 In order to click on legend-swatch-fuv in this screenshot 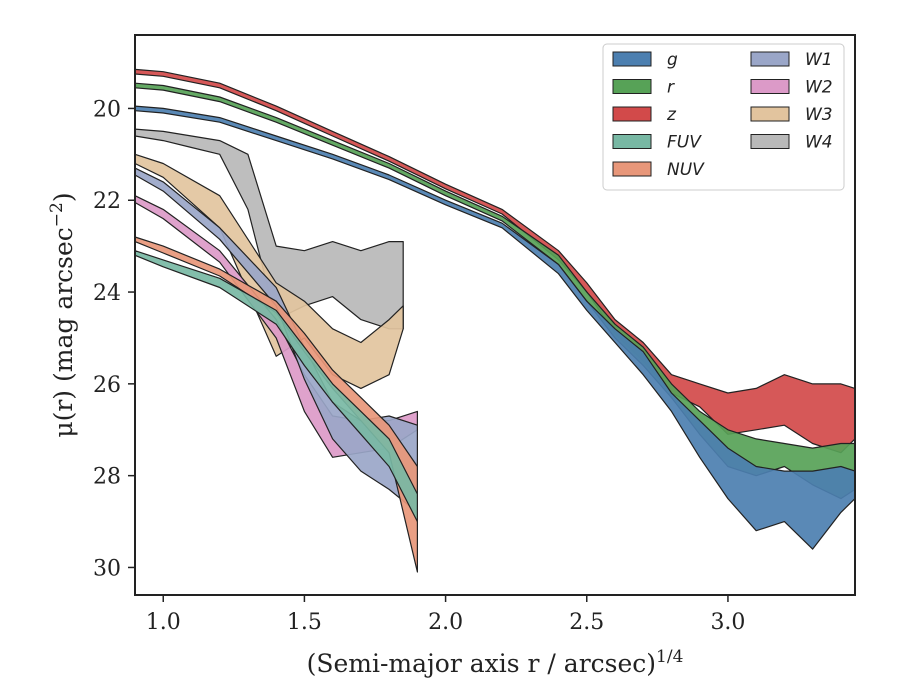, I will do `click(632, 141)`.